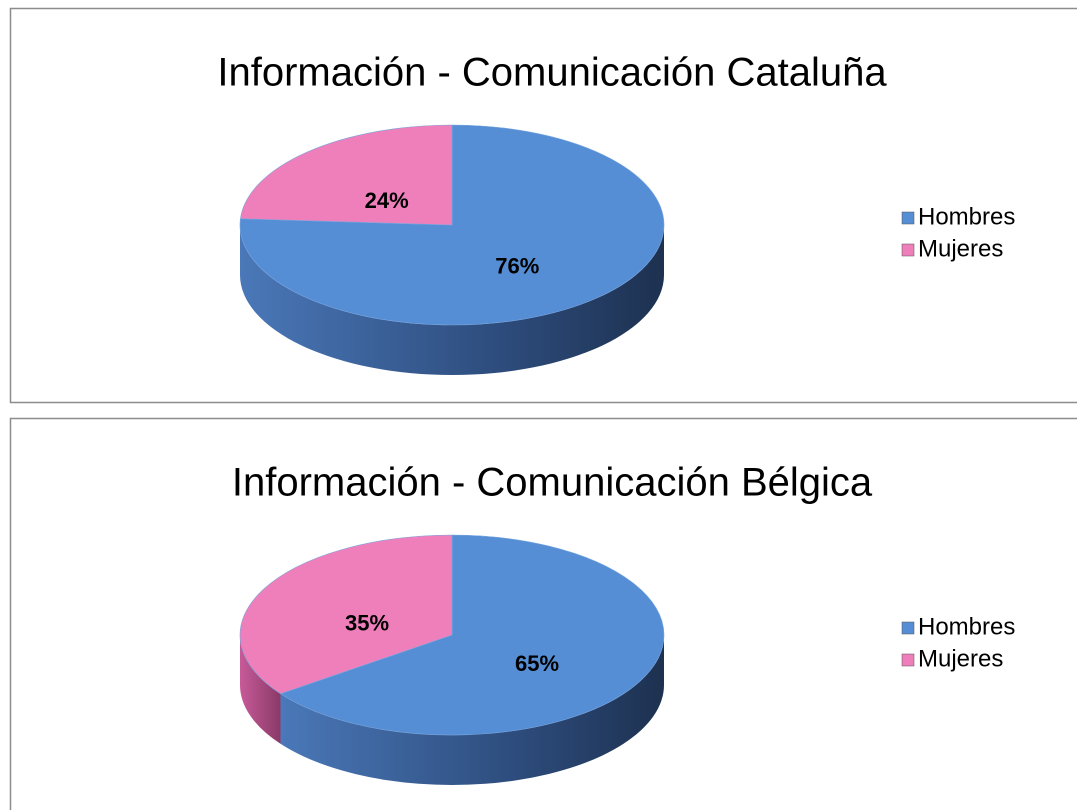  Describe the element at coordinates (552, 483) in the screenshot. I see `chart-title: Información - Comunicación Bélgica` at that location.